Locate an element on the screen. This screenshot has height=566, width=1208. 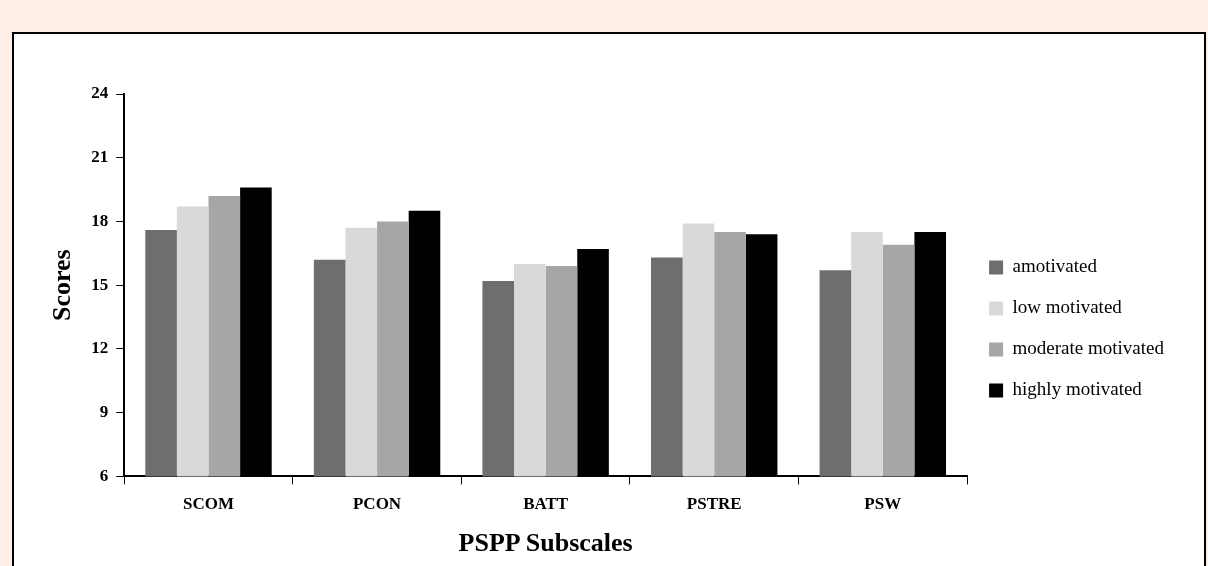
x-tick-label: PSW is located at coordinates (883, 503).